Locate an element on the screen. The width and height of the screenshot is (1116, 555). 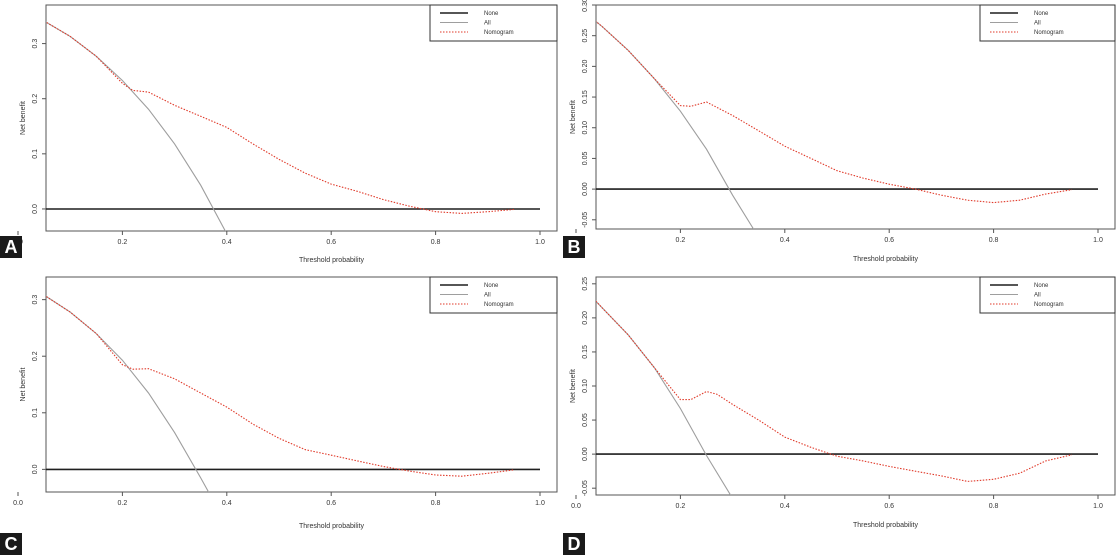
x-tick-label-c: 0.0 is located at coordinates (18, 503).